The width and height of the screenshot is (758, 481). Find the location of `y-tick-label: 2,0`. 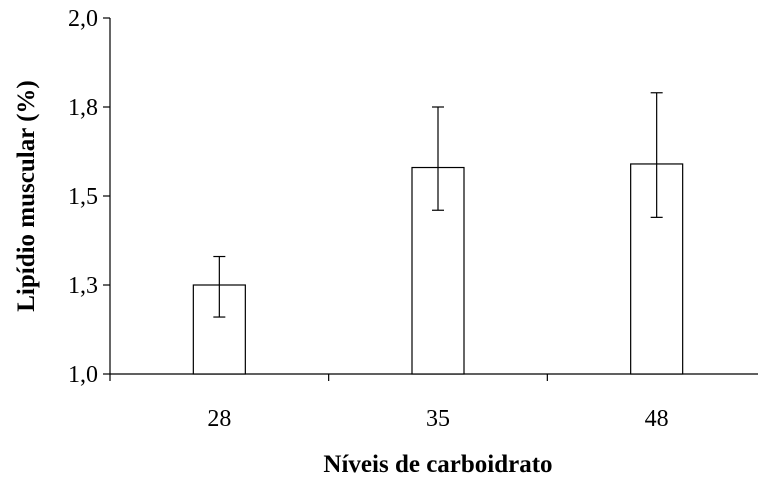

y-tick-label: 2,0 is located at coordinates (83, 19).